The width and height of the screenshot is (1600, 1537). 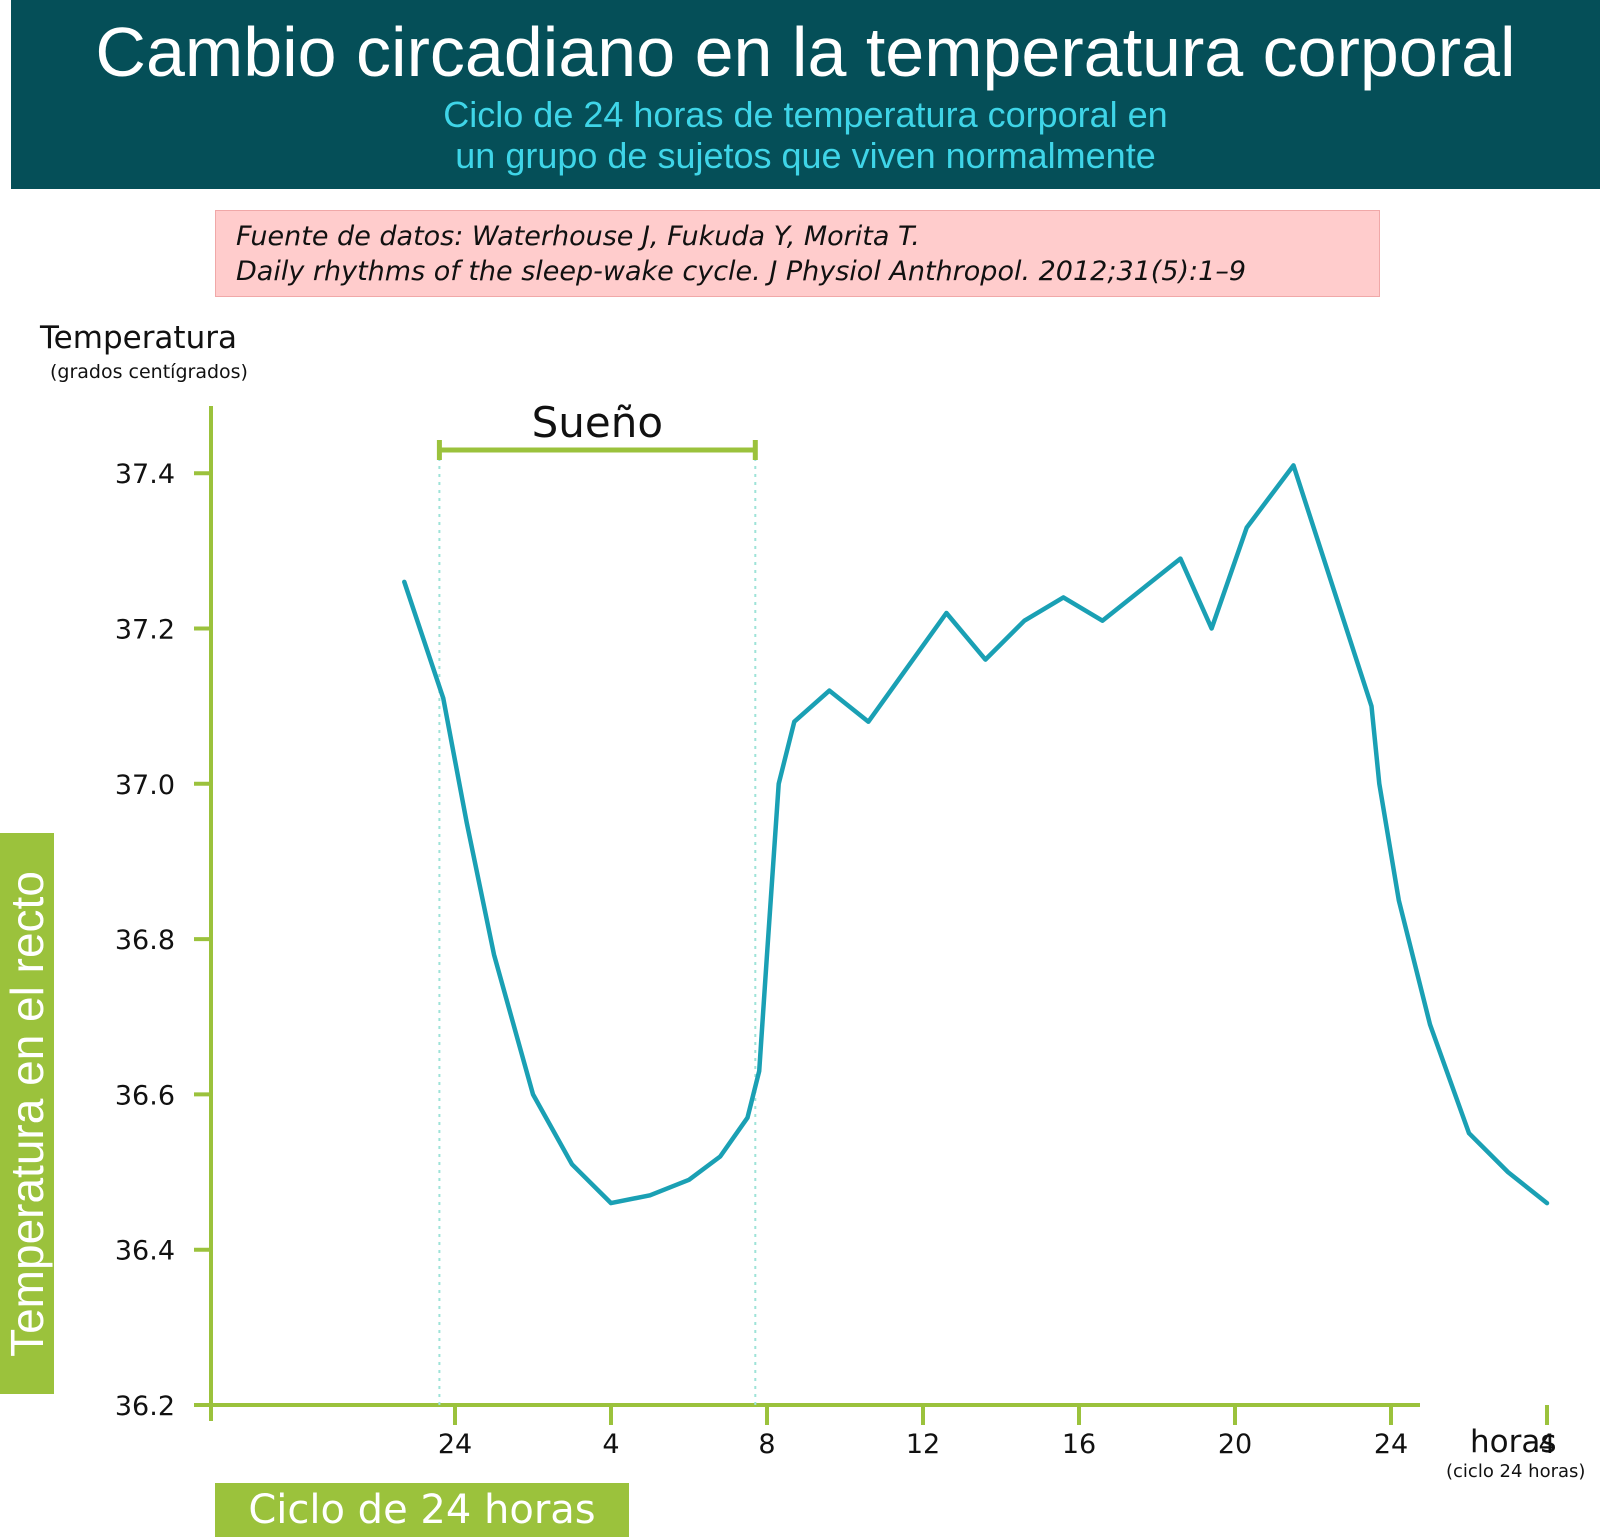 What do you see at coordinates (923, 1444) in the screenshot?
I see `x-tick-label: 12` at bounding box center [923, 1444].